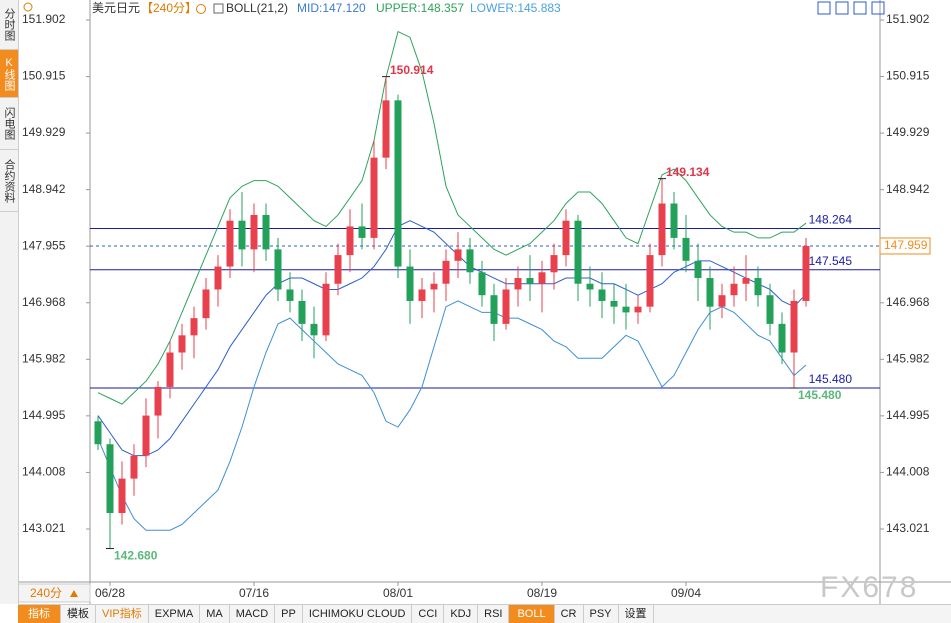 This screenshot has width=951, height=623. I want to click on watermark: FX678, so click(869, 587).